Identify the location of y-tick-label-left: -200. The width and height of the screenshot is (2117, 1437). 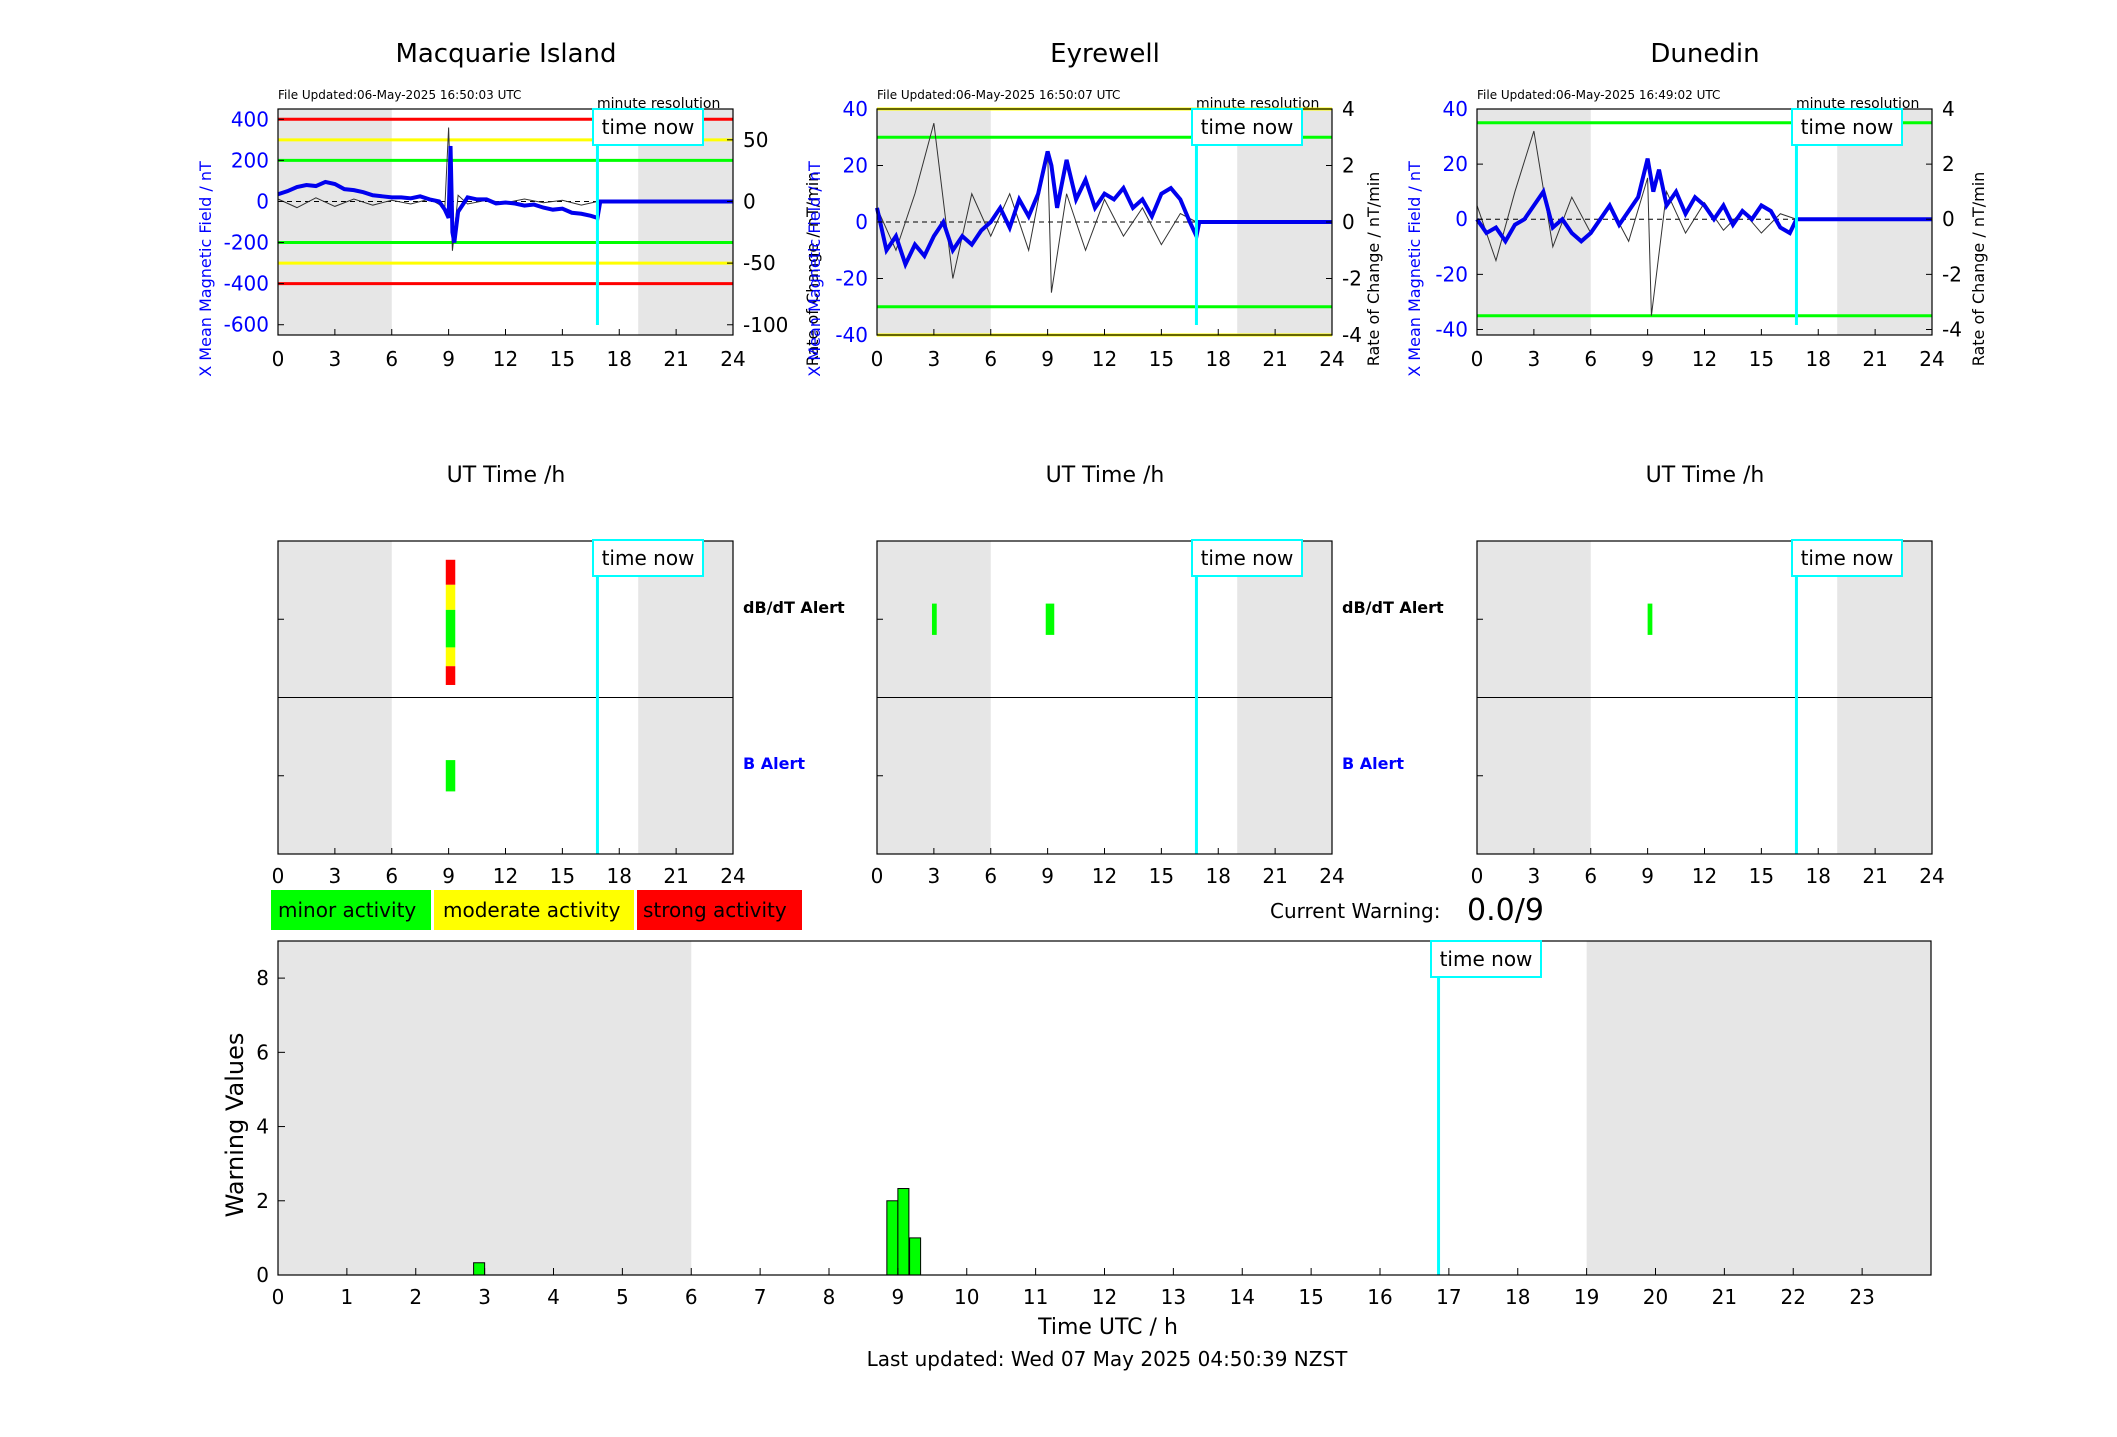
(246, 243).